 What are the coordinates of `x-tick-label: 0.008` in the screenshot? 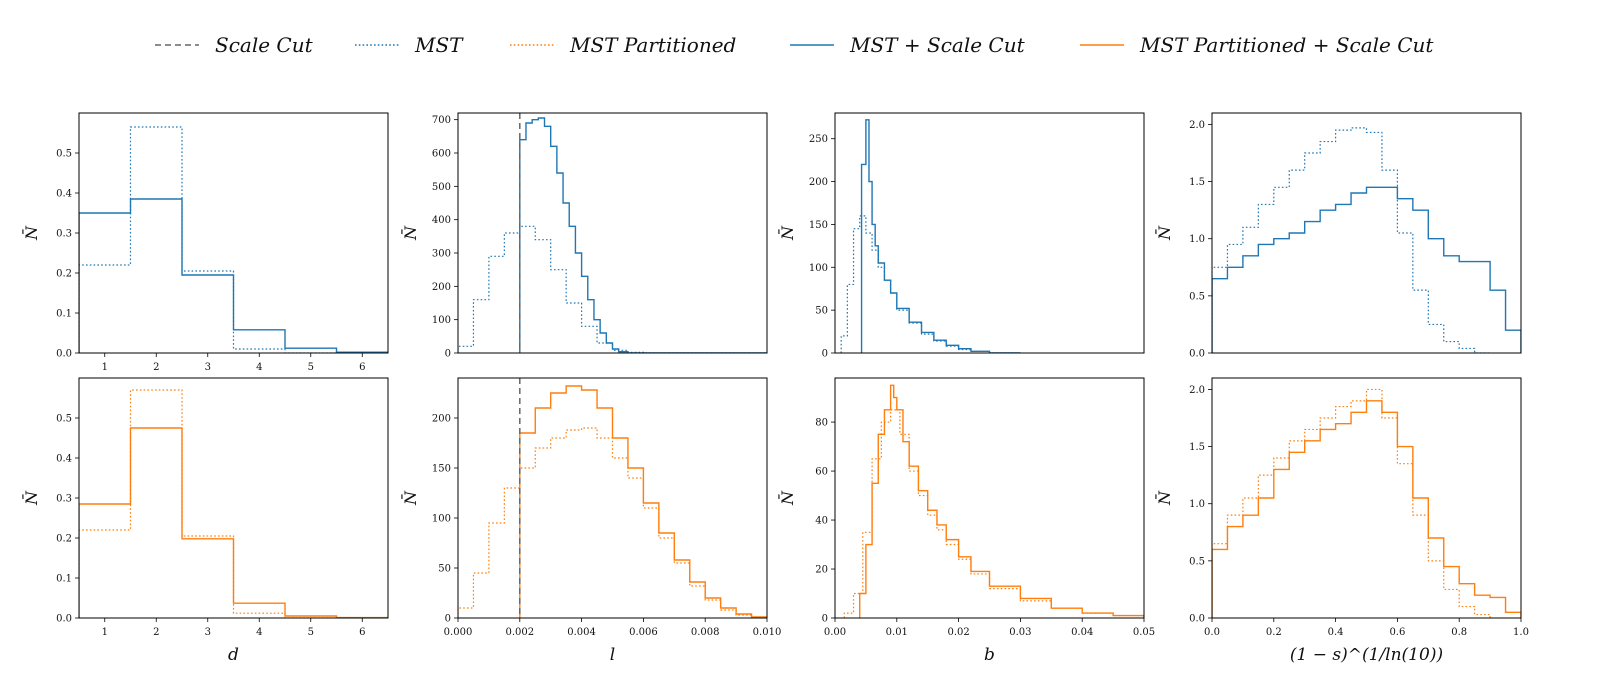 It's located at (705, 632).